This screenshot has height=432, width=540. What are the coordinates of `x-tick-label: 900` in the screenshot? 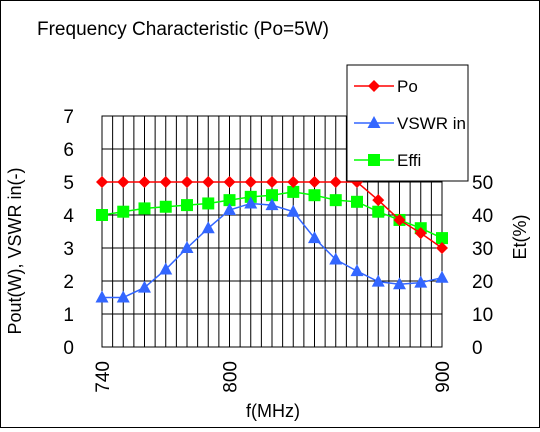 It's located at (443, 377).